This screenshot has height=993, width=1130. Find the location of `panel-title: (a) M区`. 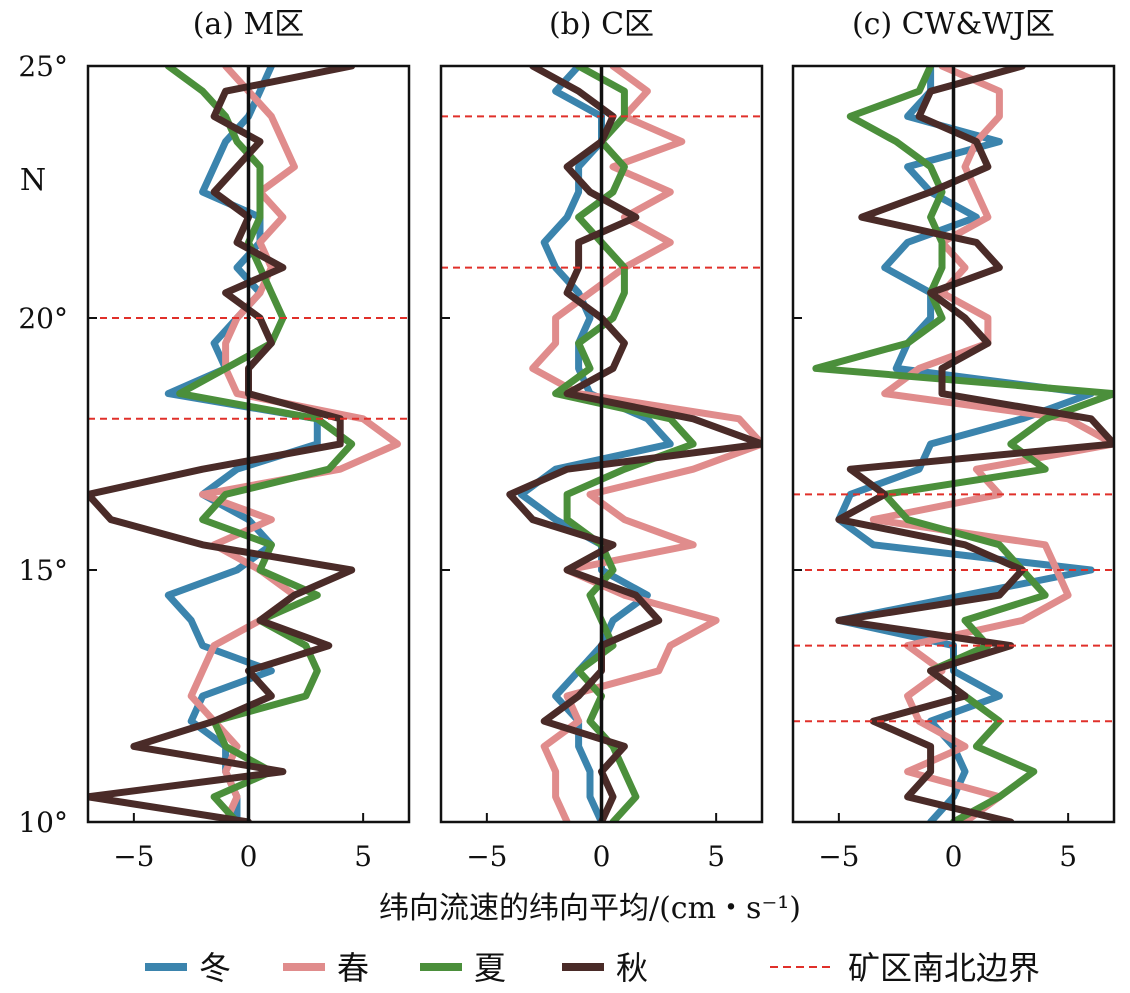

panel-title: (a) M区 is located at coordinates (249, 24).